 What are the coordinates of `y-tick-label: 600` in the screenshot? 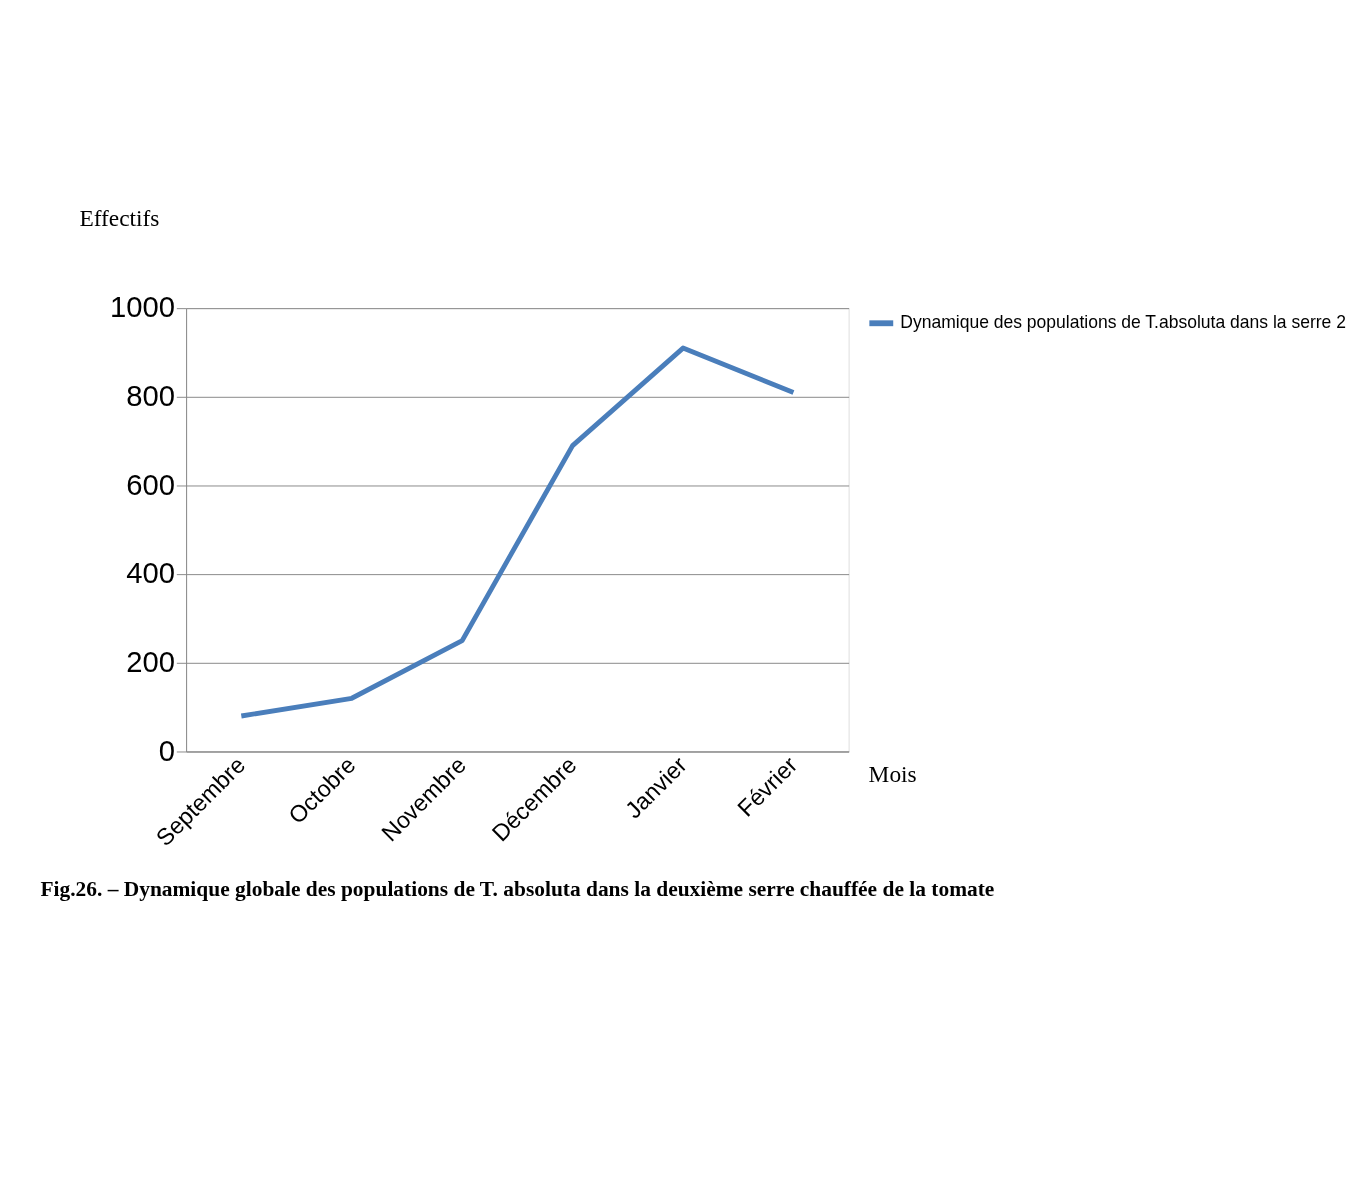 It's located at (150, 484).